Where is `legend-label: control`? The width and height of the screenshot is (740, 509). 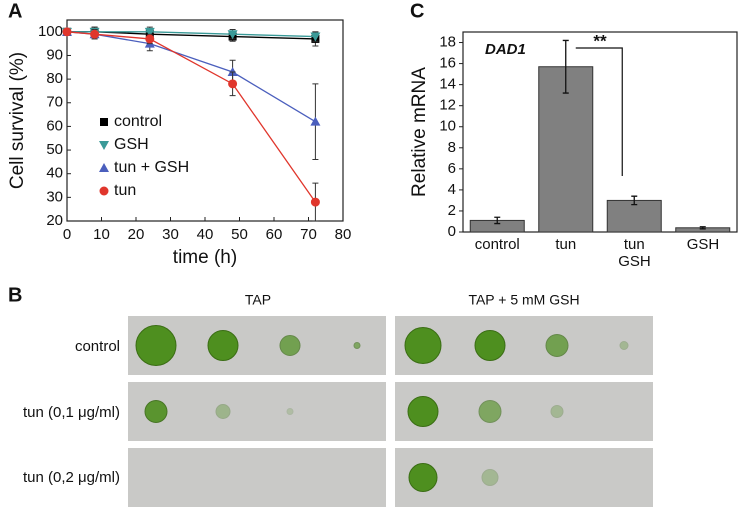
legend-label: control is located at coordinates (138, 121).